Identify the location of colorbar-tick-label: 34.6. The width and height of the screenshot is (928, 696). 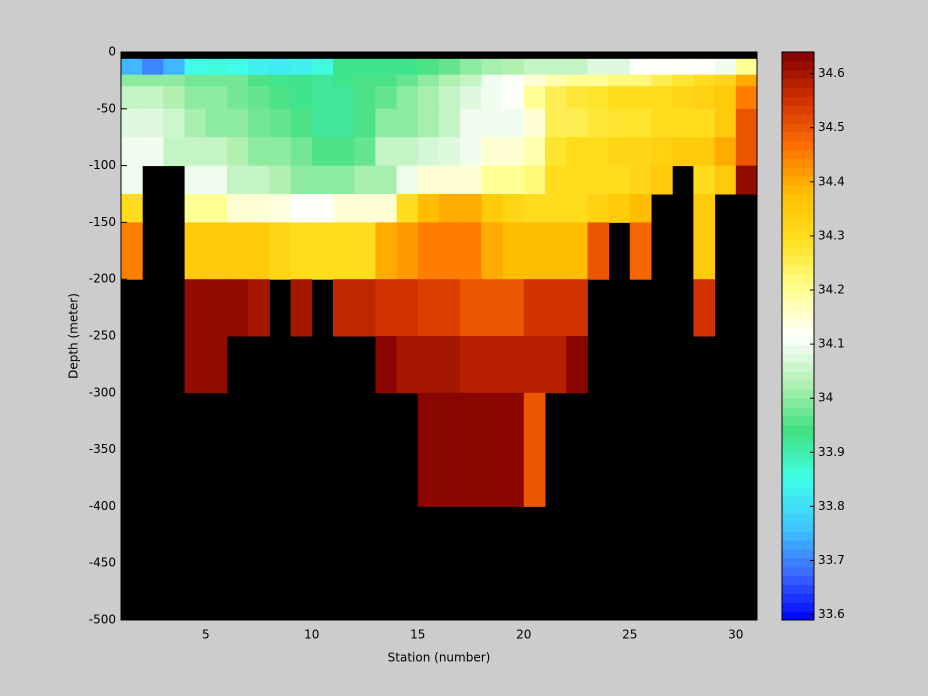
(831, 73).